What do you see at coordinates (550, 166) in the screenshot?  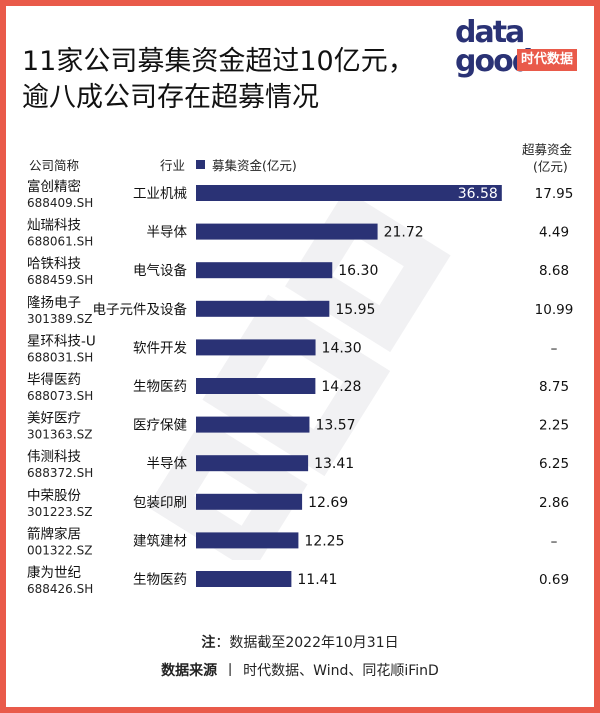 I see `header-over-line2: (亿元)` at bounding box center [550, 166].